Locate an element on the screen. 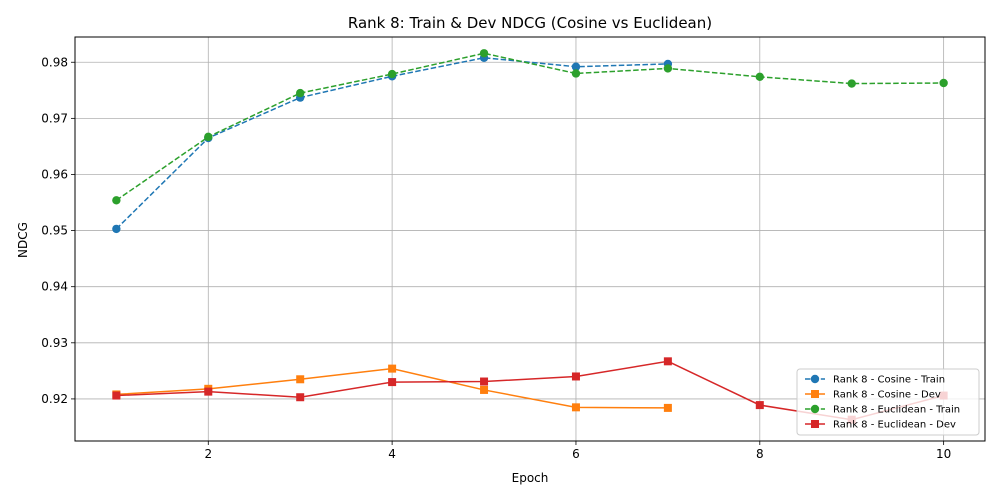 The height and width of the screenshot is (504, 1000). y-tick-label: 0.98 is located at coordinates (54, 62).